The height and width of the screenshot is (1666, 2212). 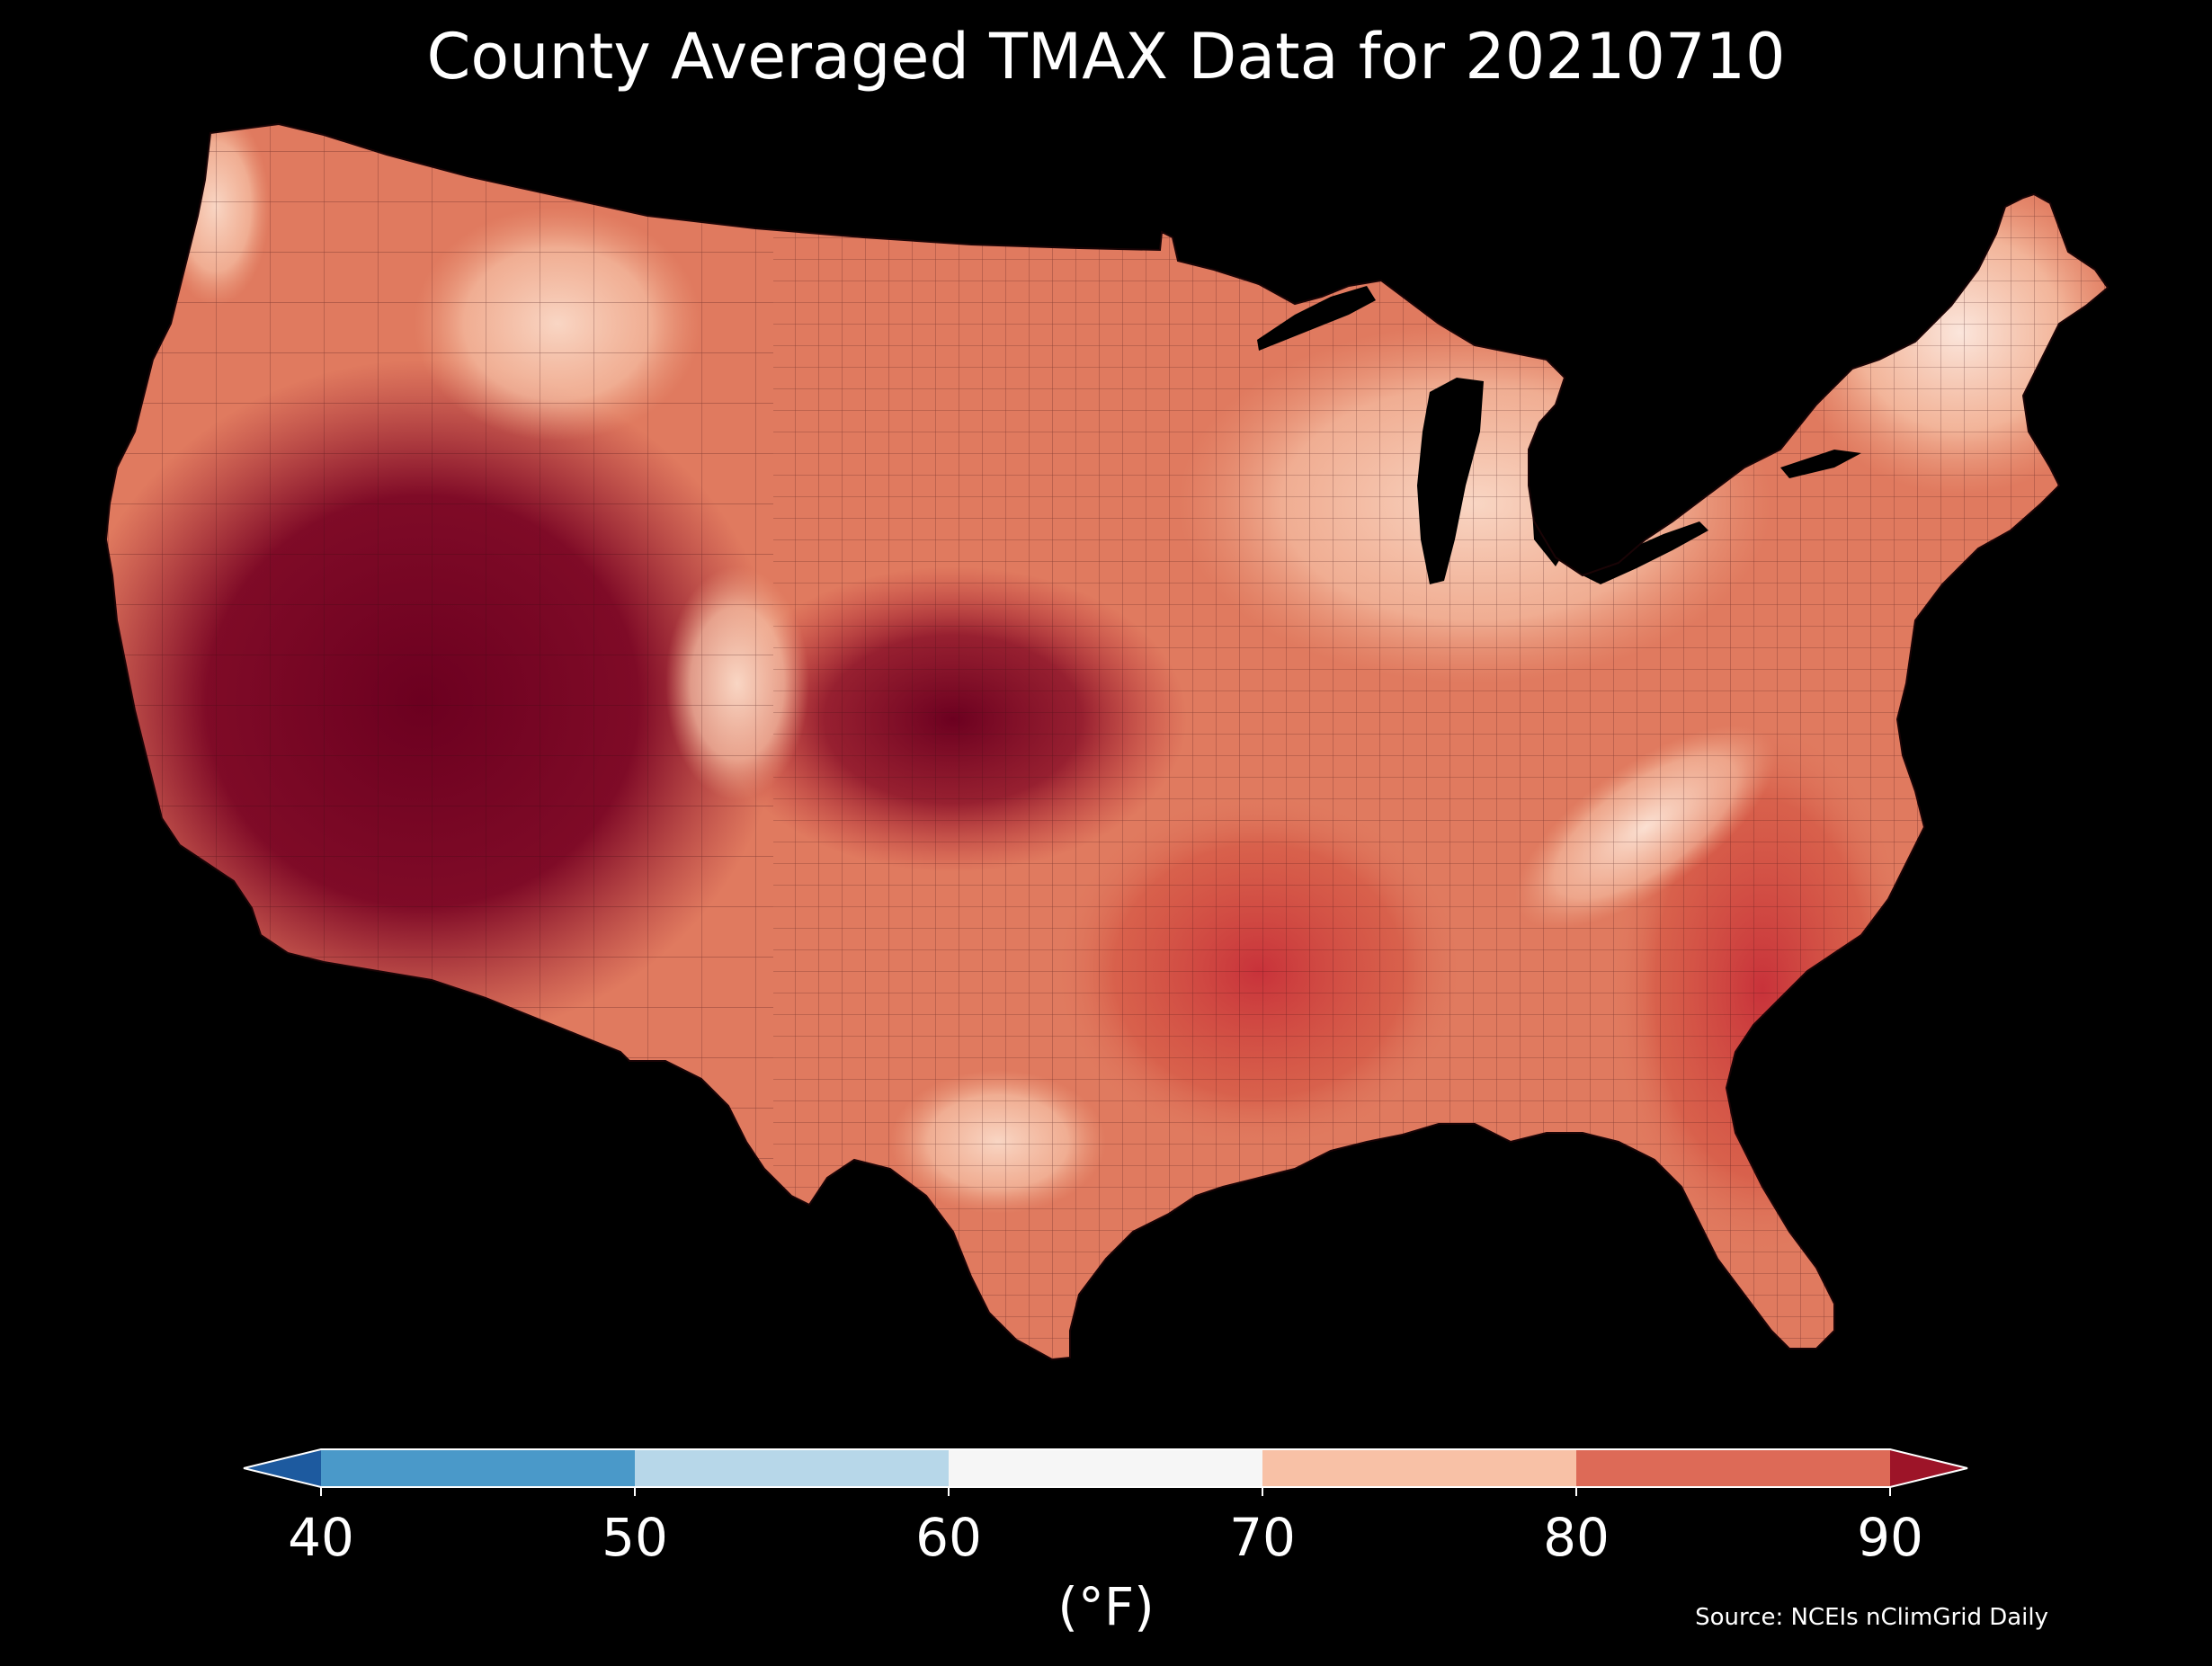 What do you see at coordinates (635, 1537) in the screenshot?
I see `colorbar-tick-label: 50` at bounding box center [635, 1537].